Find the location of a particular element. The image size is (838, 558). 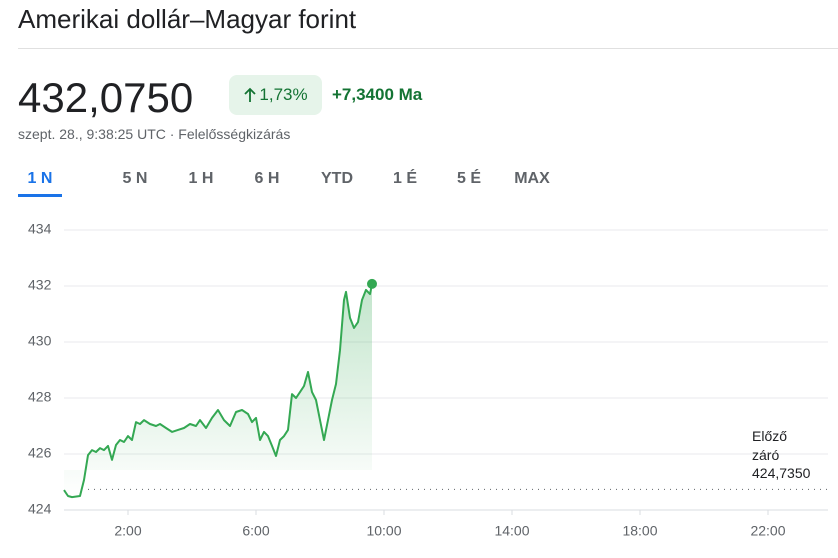

price-line is located at coordinates (218, 391).